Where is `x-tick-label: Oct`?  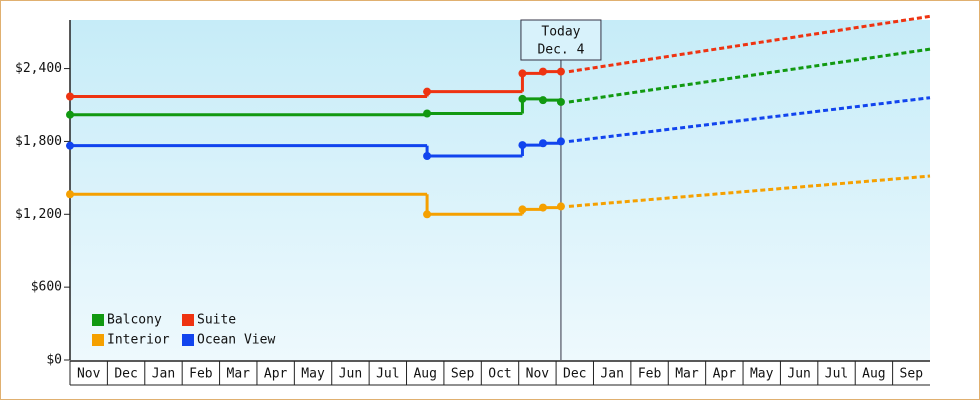
x-tick-label: Oct is located at coordinates (499, 374).